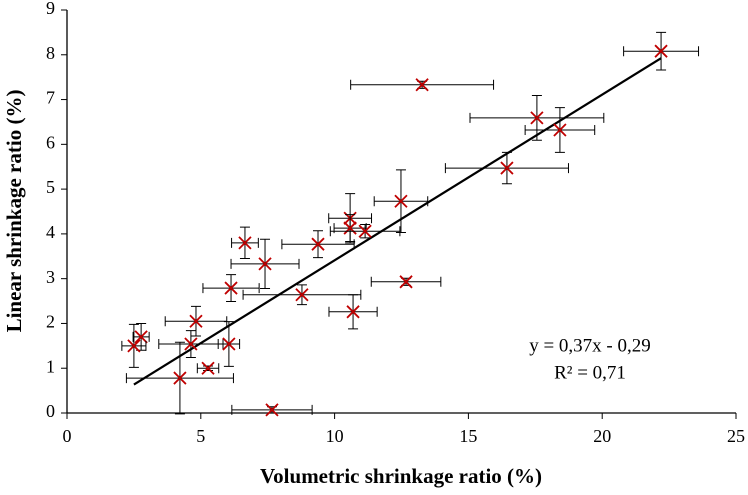 The height and width of the screenshot is (495, 748). What do you see at coordinates (200, 436) in the screenshot?
I see `x-tick-label: 5` at bounding box center [200, 436].